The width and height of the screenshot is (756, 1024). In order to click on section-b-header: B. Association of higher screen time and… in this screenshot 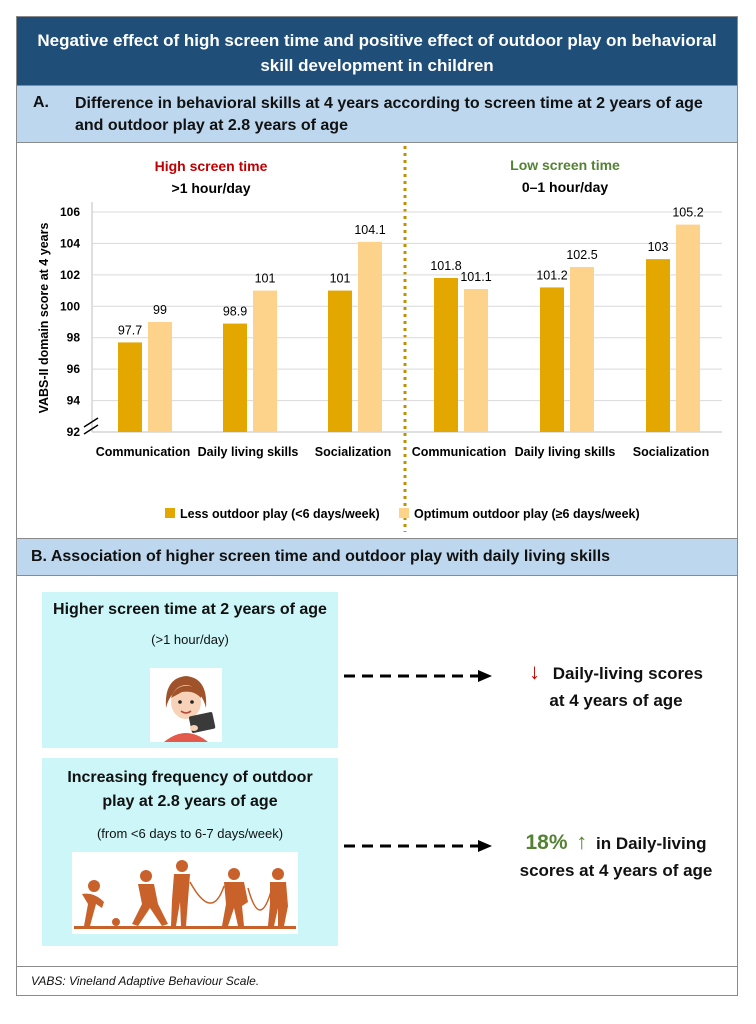, I will do `click(377, 557)`.